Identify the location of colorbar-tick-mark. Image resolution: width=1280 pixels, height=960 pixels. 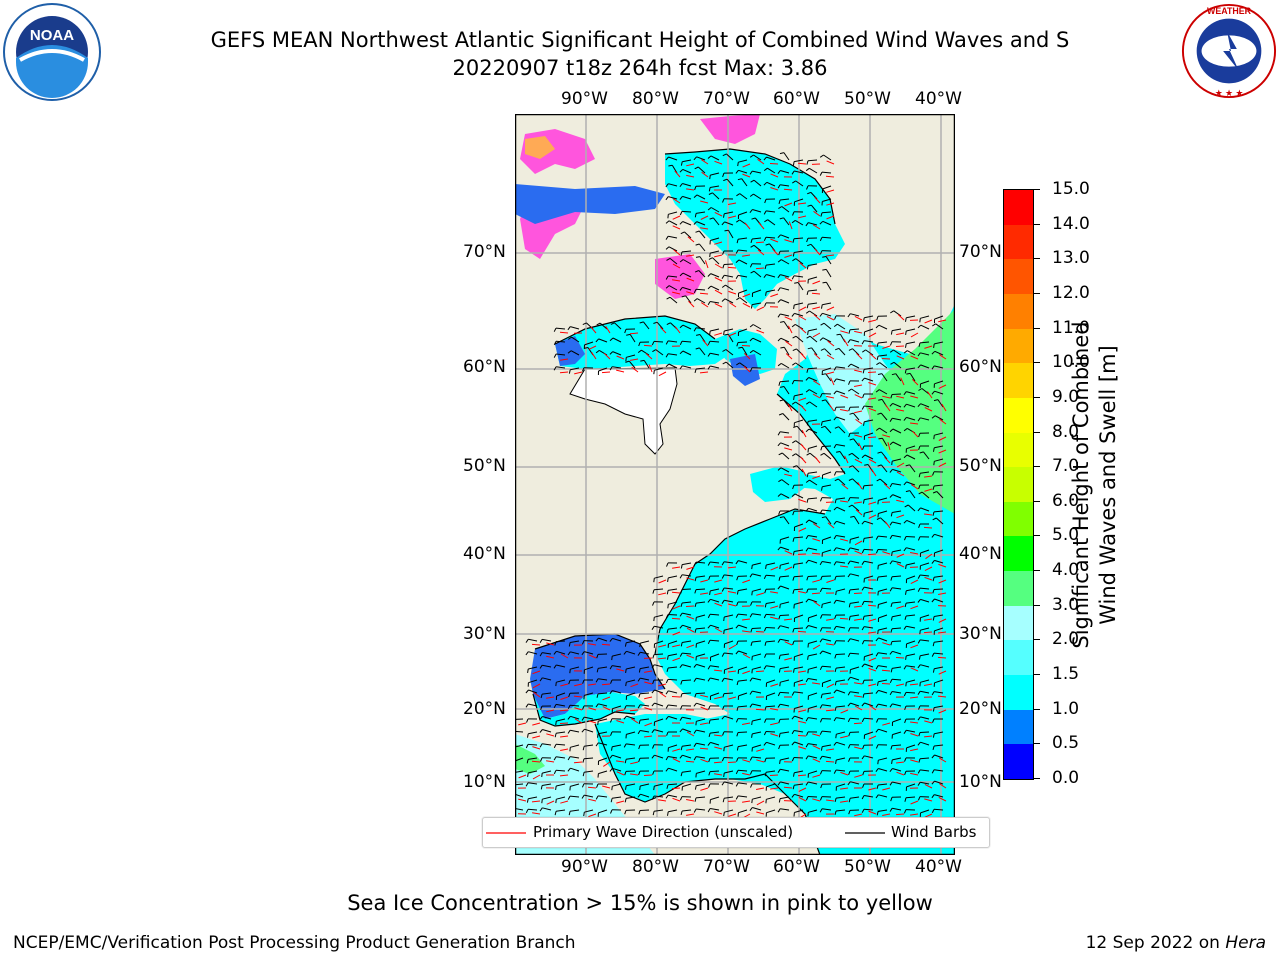
(1036, 571).